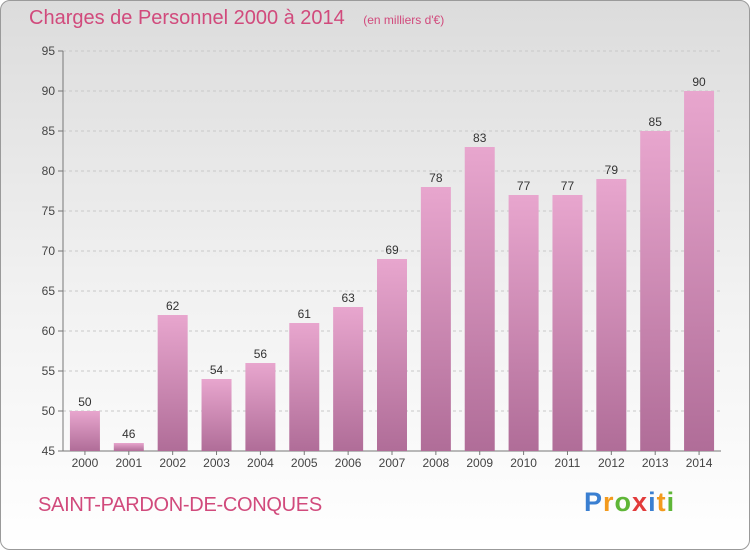 The image size is (750, 550). I want to click on y-tick-label: 60, so click(49, 331).